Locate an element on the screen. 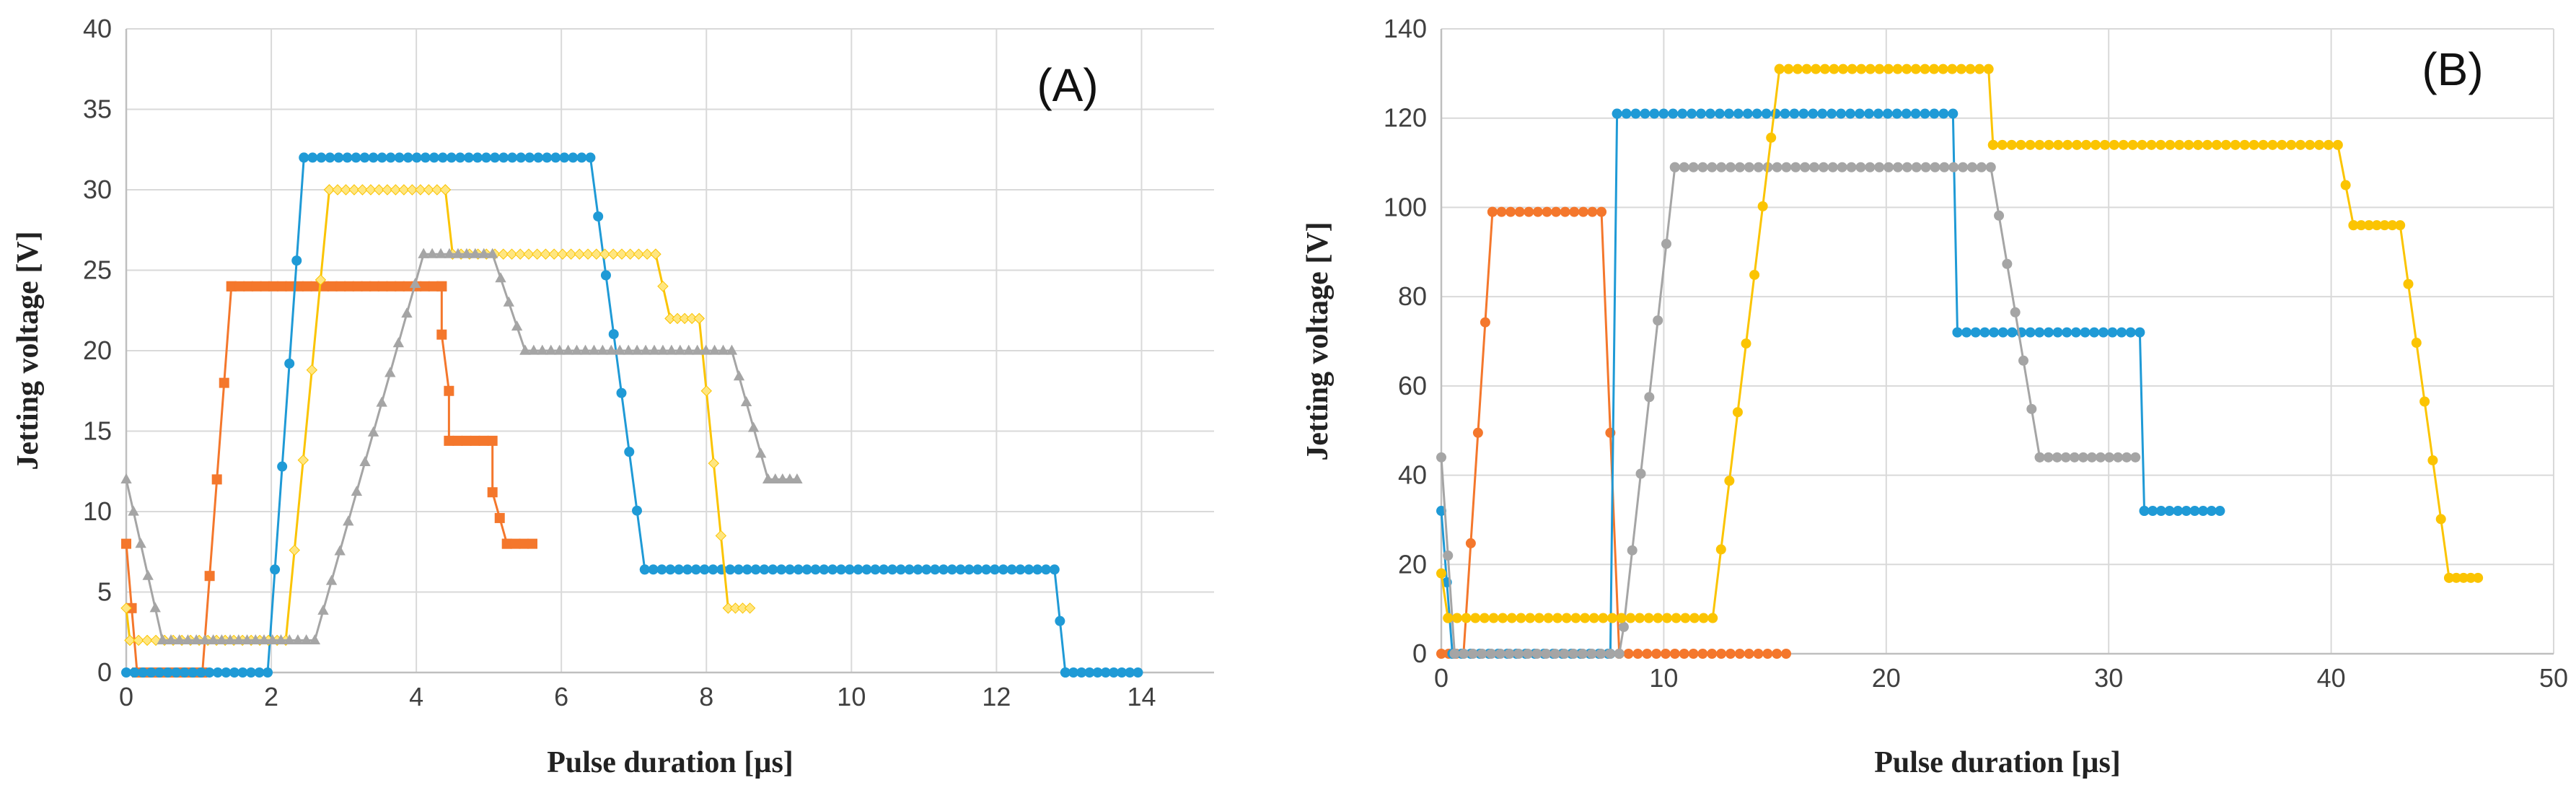  panel-label: (A) is located at coordinates (1067, 85).